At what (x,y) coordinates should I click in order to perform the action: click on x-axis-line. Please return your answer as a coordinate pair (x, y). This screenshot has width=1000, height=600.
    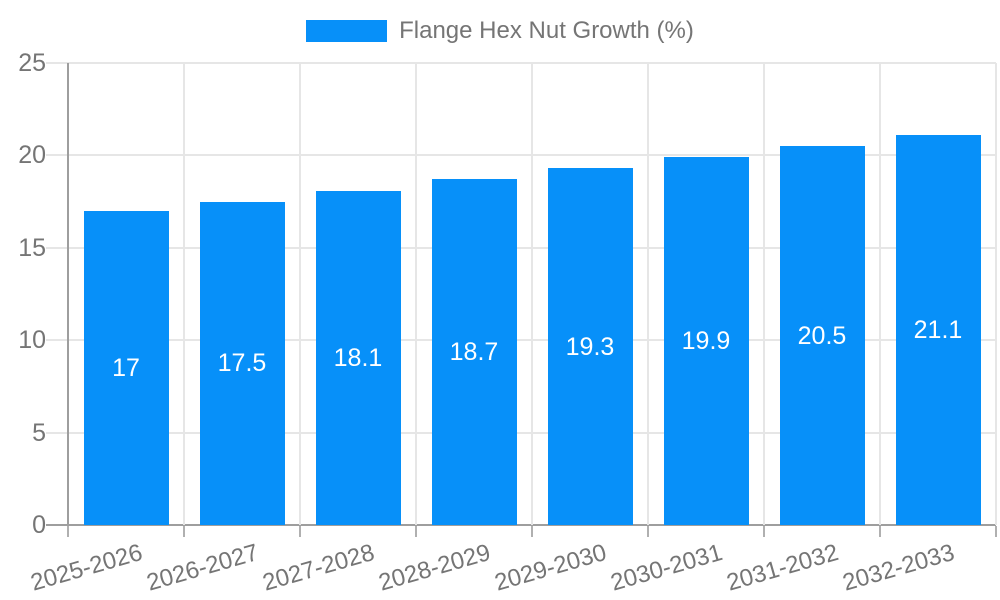
    Looking at the image, I should click on (521, 525).